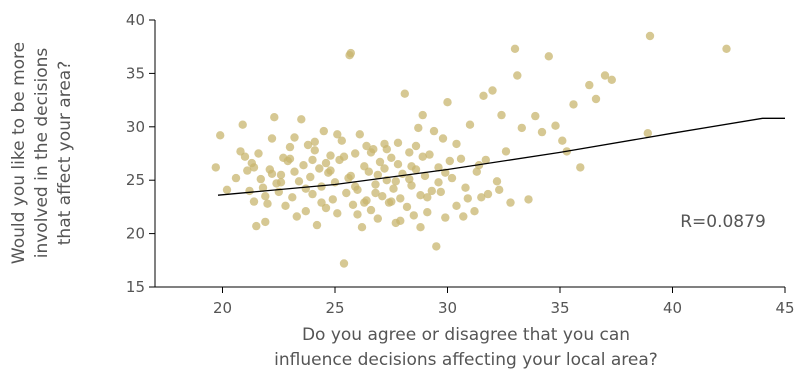  What do you see at coordinates (222, 308) in the screenshot?
I see `x-tick-label: 20` at bounding box center [222, 308].